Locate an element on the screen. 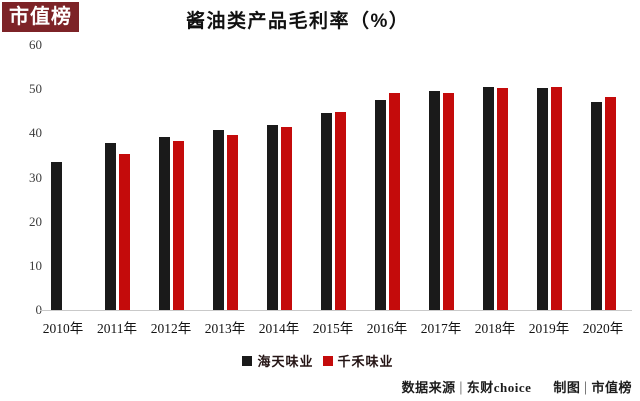 This screenshot has height=401, width=640. x-axis-tick-label: 2018年 is located at coordinates (495, 328).